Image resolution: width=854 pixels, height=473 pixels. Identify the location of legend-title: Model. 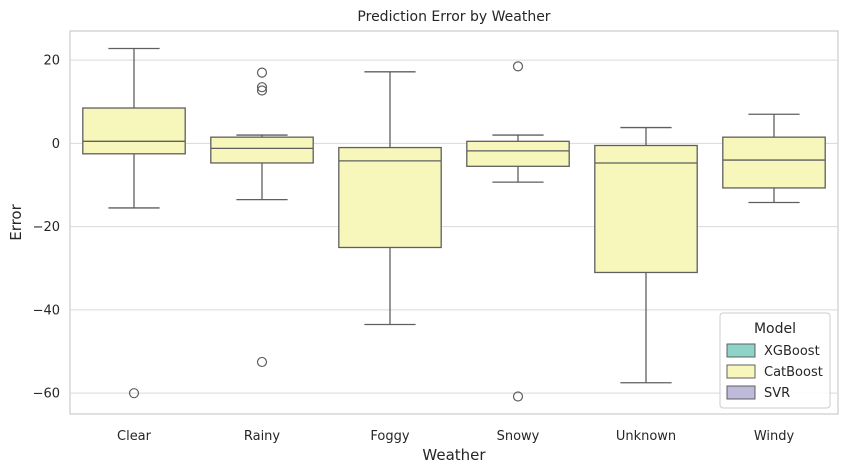
(775, 329).